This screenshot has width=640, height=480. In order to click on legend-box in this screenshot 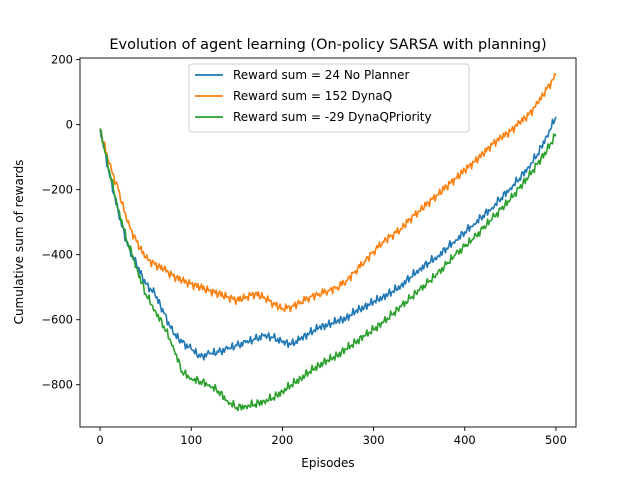, I will do `click(329, 98)`.